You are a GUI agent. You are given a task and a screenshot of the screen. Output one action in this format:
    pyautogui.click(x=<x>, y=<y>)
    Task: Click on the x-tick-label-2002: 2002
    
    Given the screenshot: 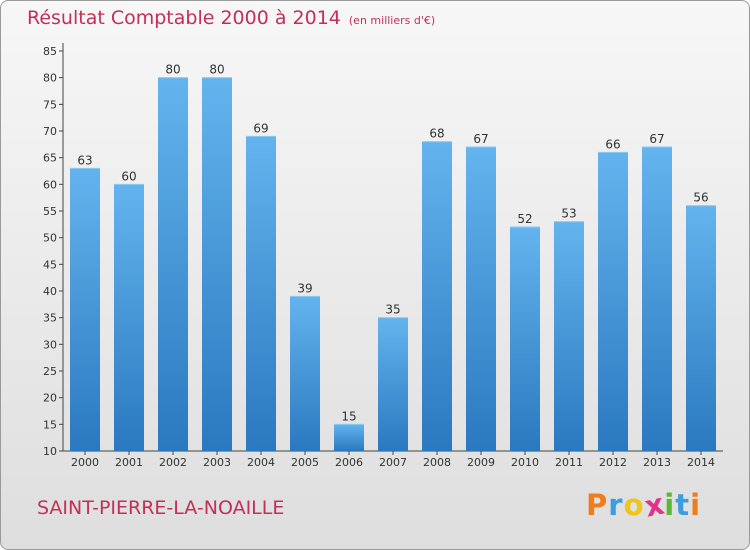 What is the action you would take?
    pyautogui.click(x=173, y=462)
    